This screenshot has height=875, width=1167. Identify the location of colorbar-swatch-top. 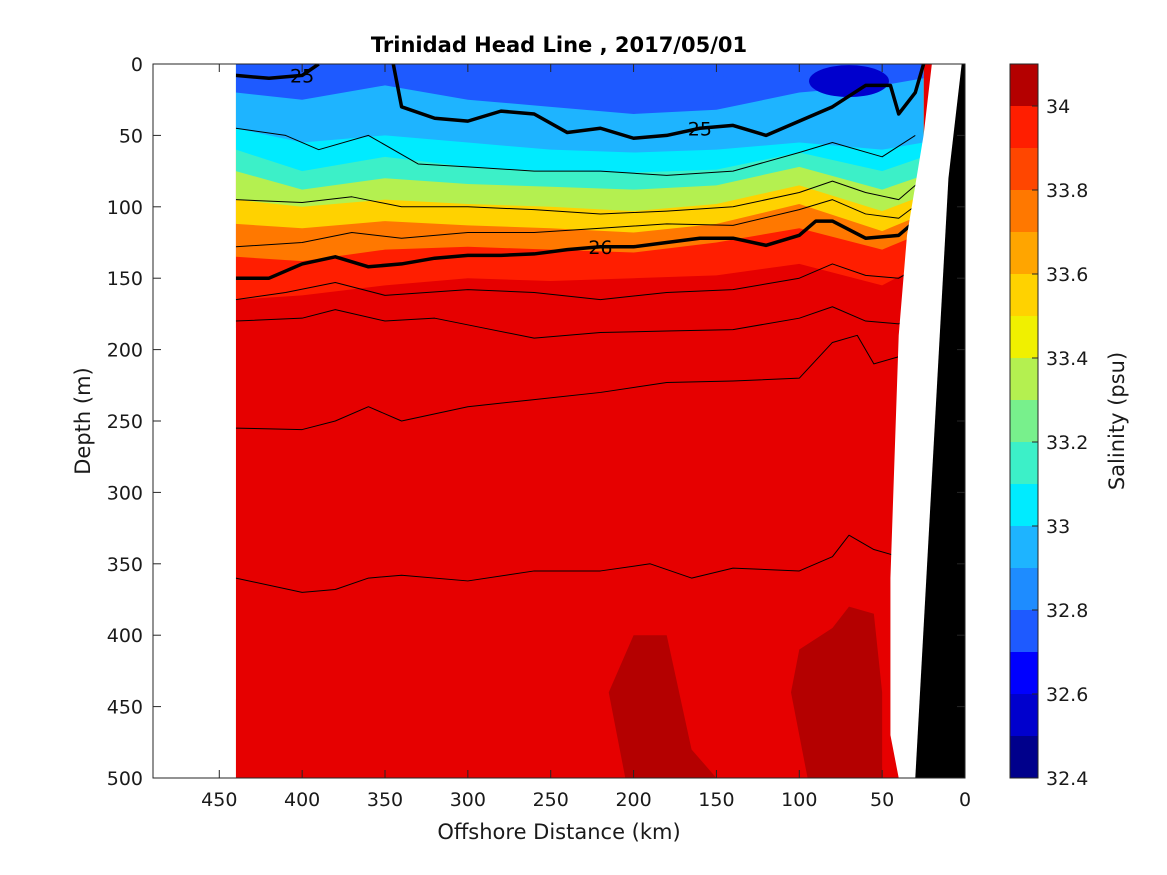
(1024, 85).